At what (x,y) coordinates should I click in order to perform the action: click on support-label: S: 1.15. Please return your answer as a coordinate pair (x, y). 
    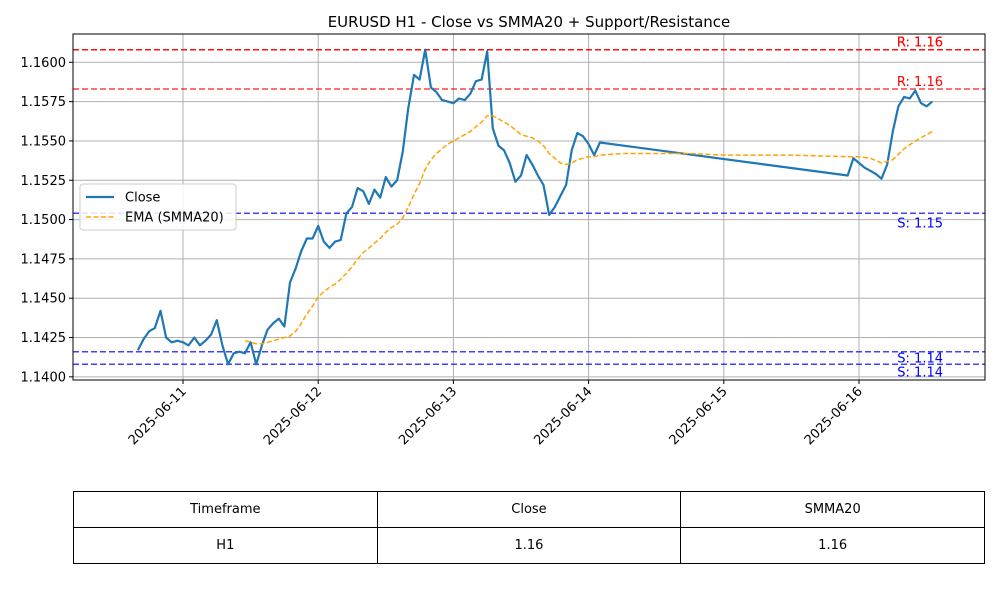
    Looking at the image, I should click on (920, 223).